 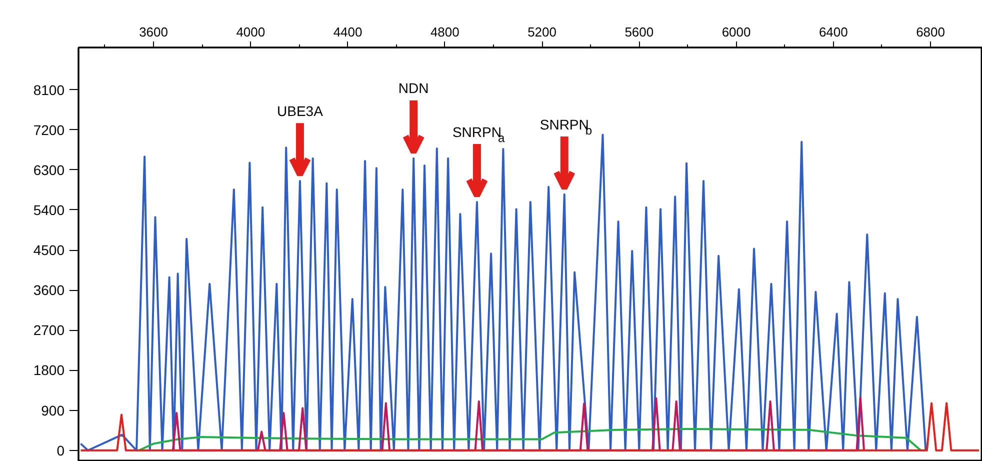 What do you see at coordinates (49, 170) in the screenshot?
I see `y-tick-label: 6300` at bounding box center [49, 170].